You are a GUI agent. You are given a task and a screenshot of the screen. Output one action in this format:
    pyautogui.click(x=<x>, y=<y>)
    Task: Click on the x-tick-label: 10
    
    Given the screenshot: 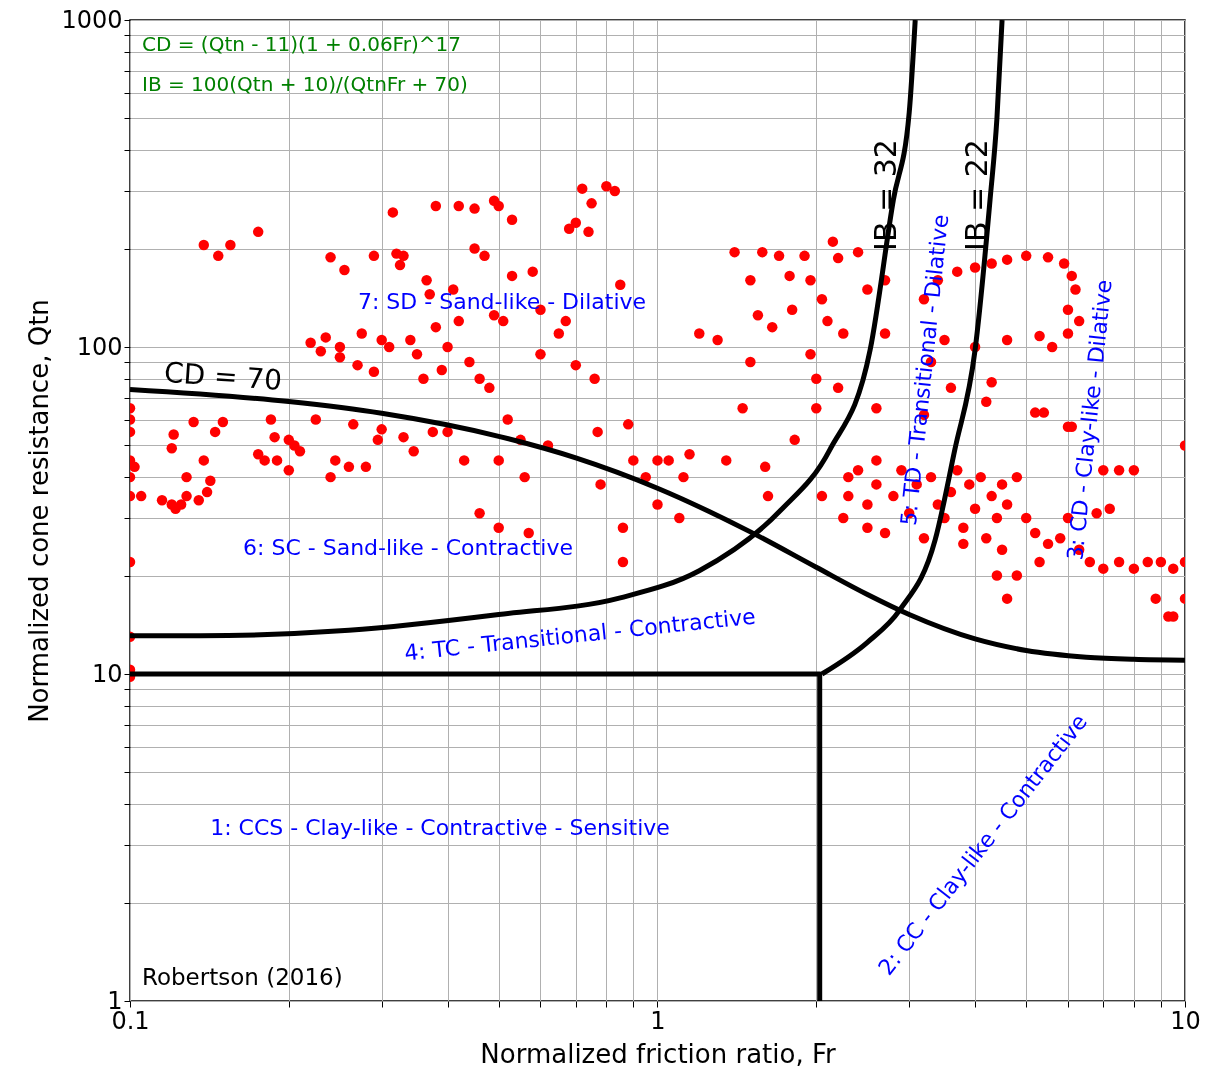 What is the action you would take?
    pyautogui.click(x=1185, y=1020)
    